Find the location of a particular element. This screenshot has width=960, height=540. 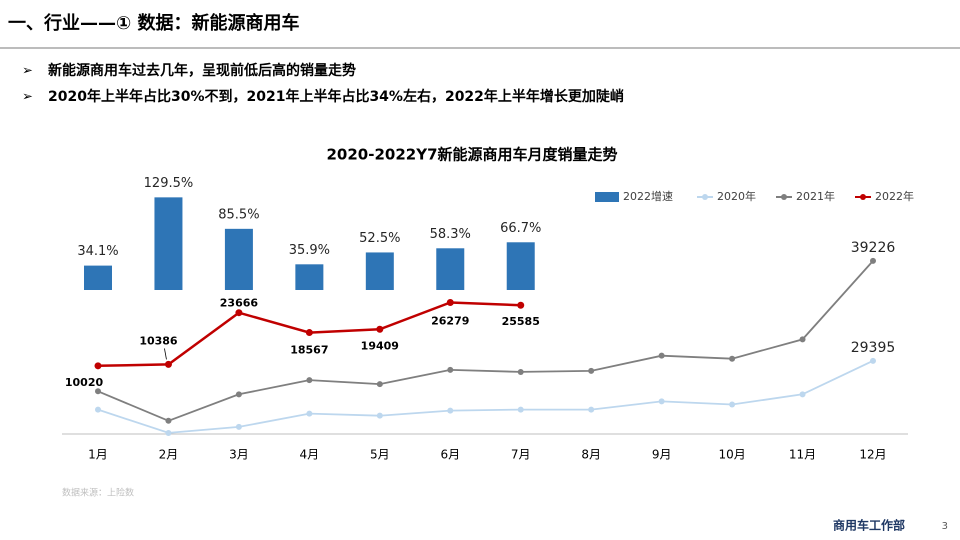

point-label: 25585 is located at coordinates (521, 321).